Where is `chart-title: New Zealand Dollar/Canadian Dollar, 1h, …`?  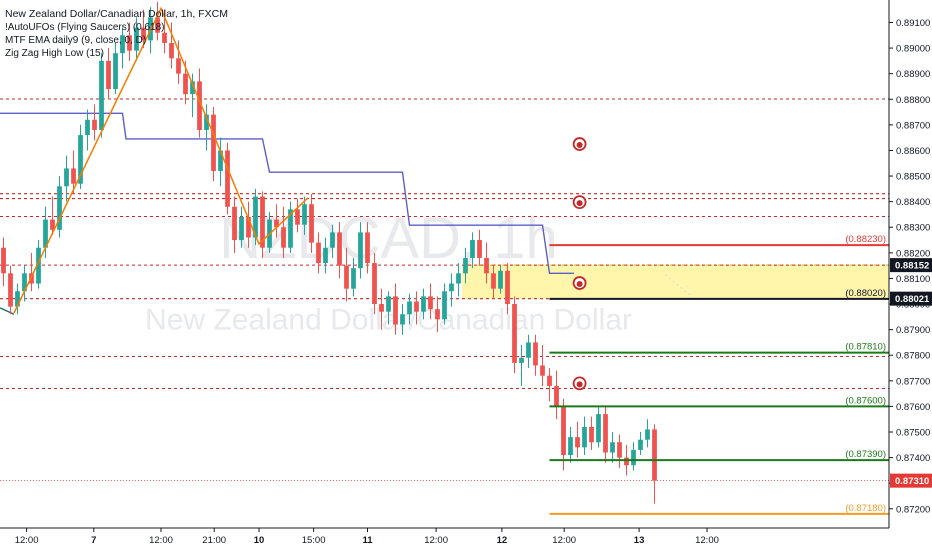
chart-title: New Zealand Dollar/Canadian Dollar, 1h, … is located at coordinates (116, 14).